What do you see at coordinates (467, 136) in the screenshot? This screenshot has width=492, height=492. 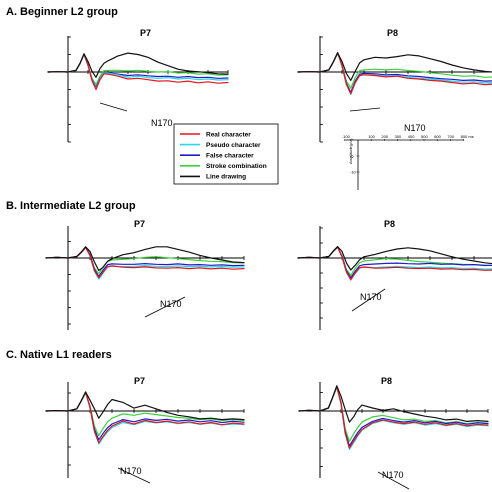 I see `scale-x-tick-label: 800 ms` at bounding box center [467, 136].